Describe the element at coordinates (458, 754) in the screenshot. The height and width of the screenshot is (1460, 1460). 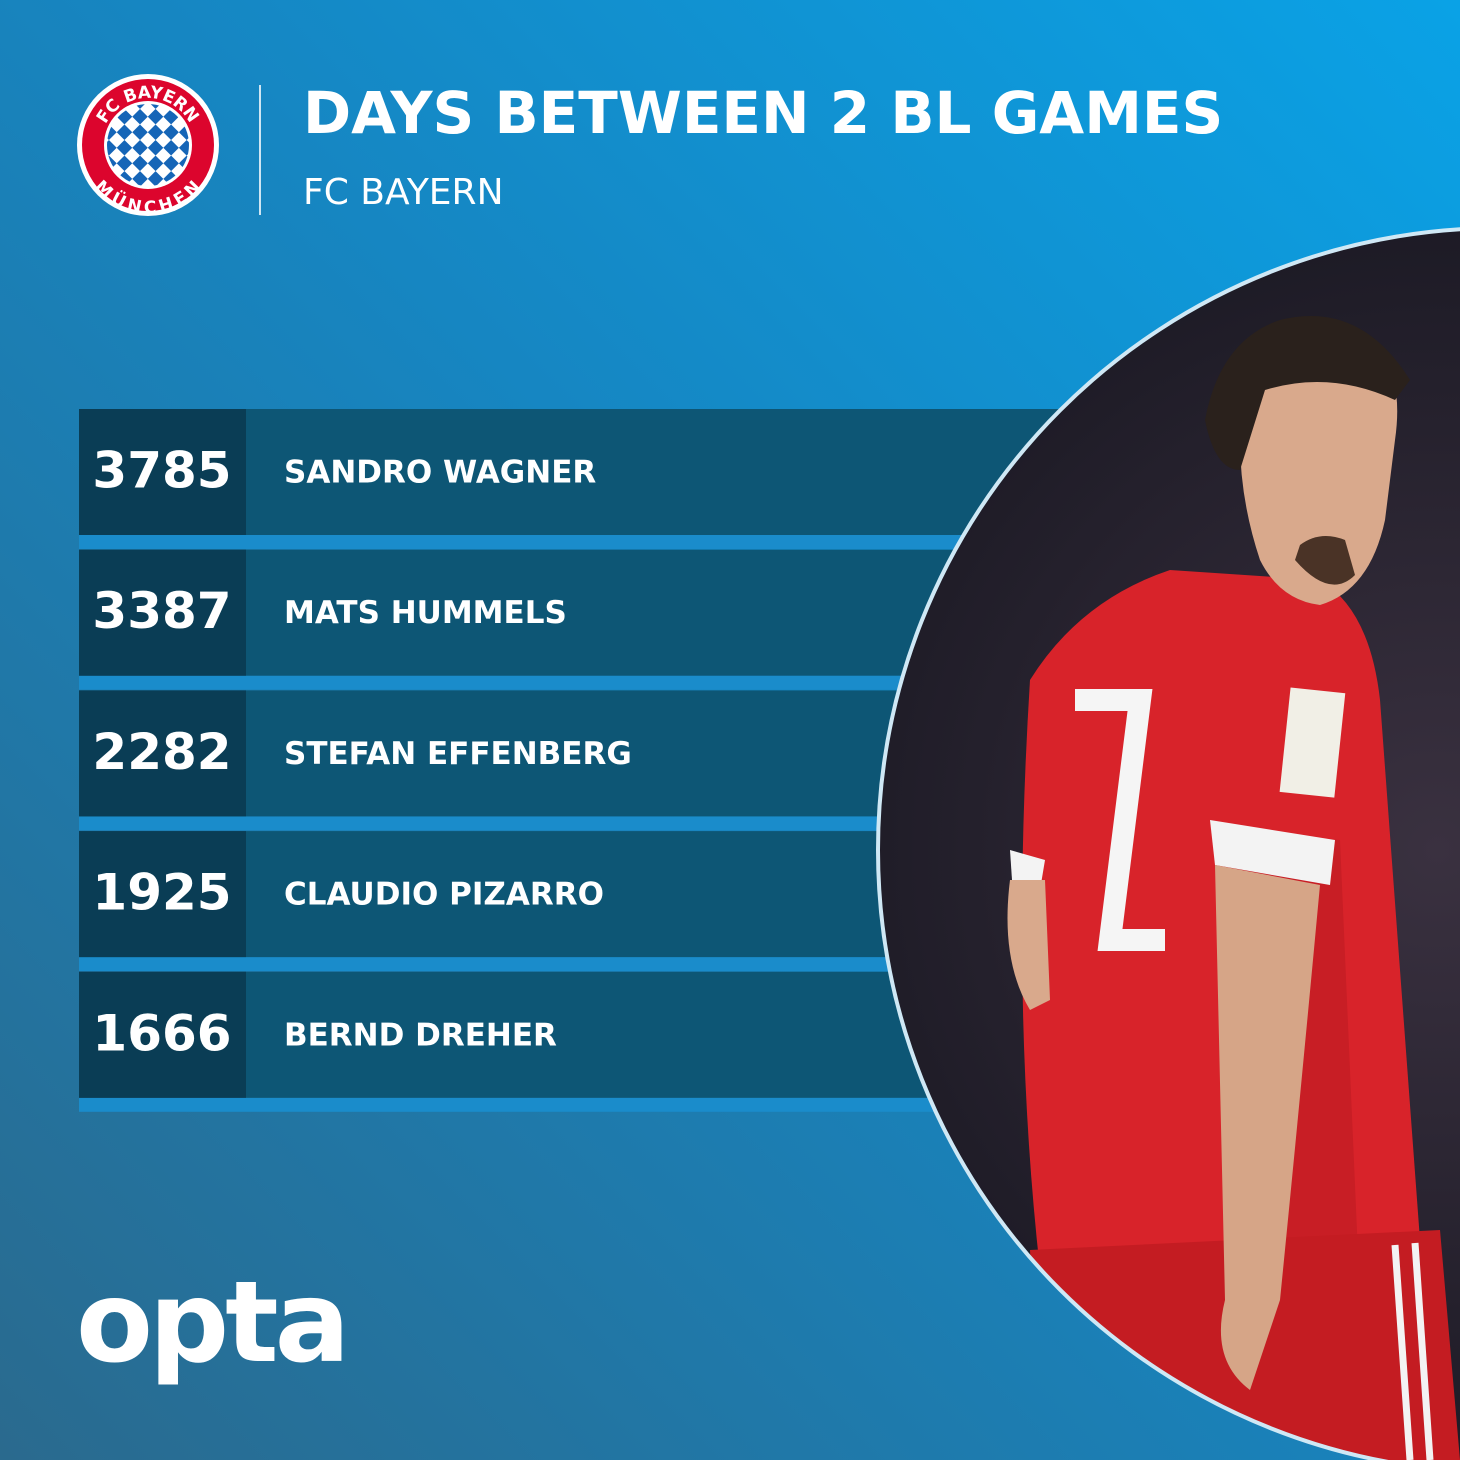
I see `player-name: STEFAN EFFENBERG` at that location.